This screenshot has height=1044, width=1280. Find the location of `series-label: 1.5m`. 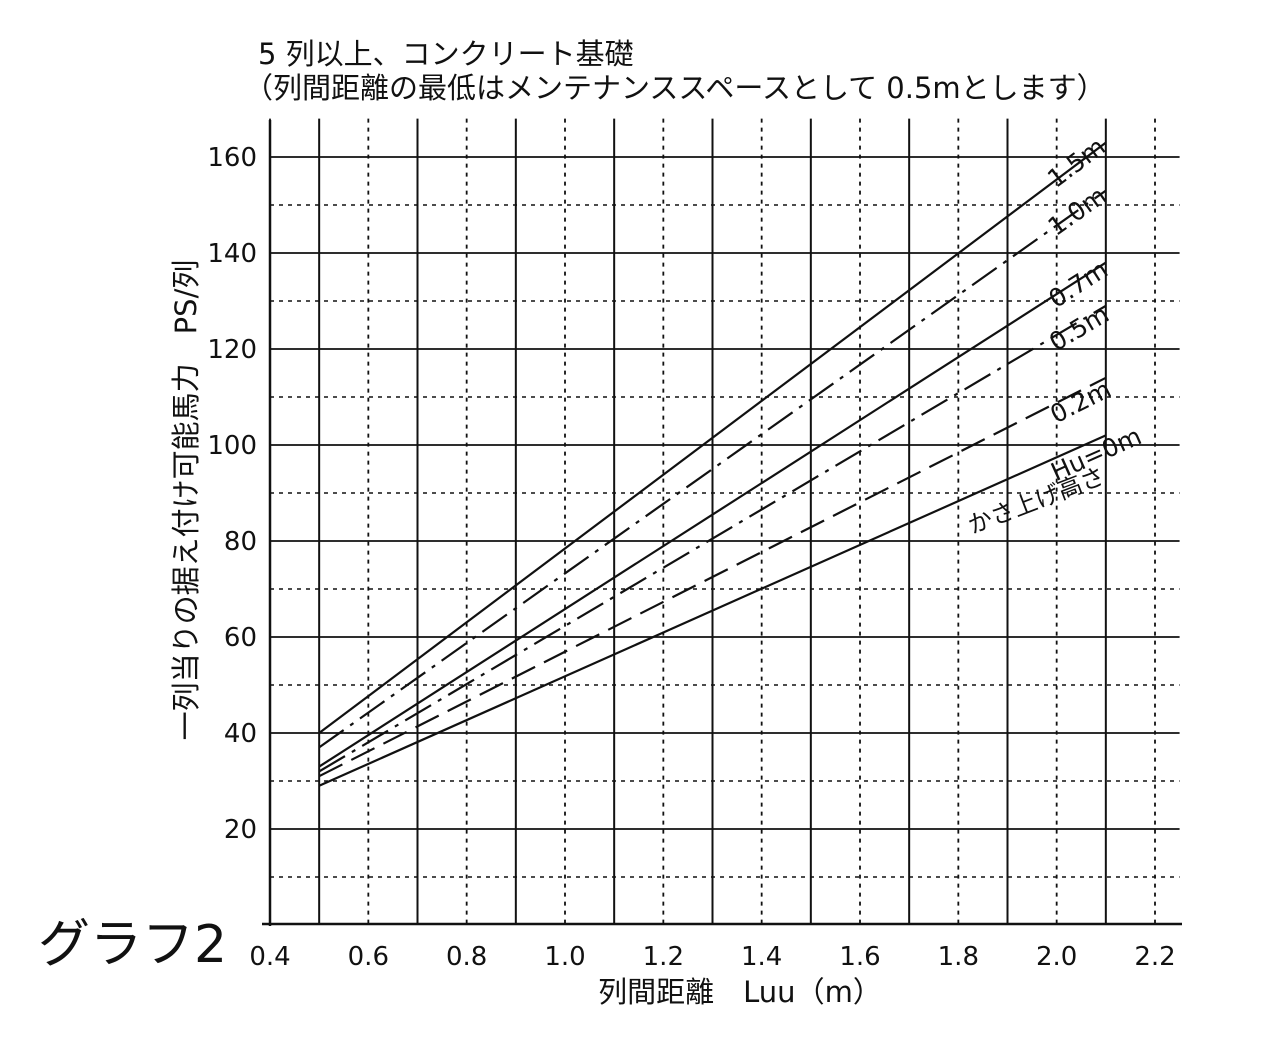

series-label: 1.5m is located at coordinates (1076, 163).